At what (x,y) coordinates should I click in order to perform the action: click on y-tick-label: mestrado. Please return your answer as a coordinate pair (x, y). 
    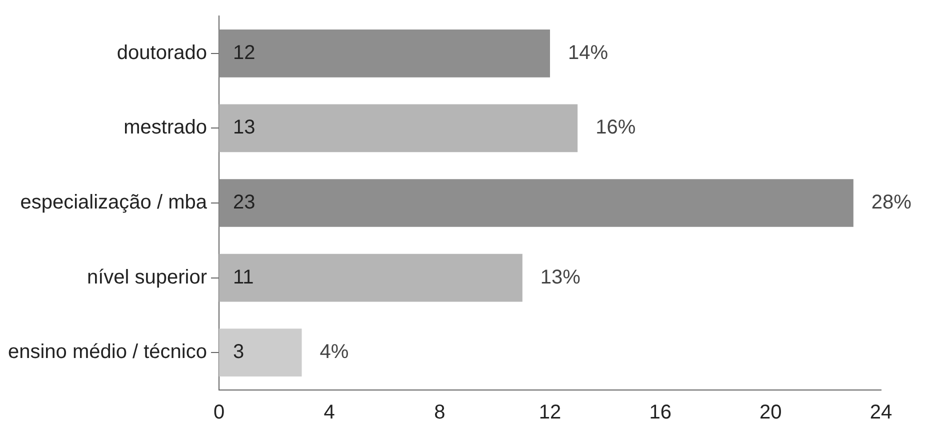
    Looking at the image, I should click on (166, 127).